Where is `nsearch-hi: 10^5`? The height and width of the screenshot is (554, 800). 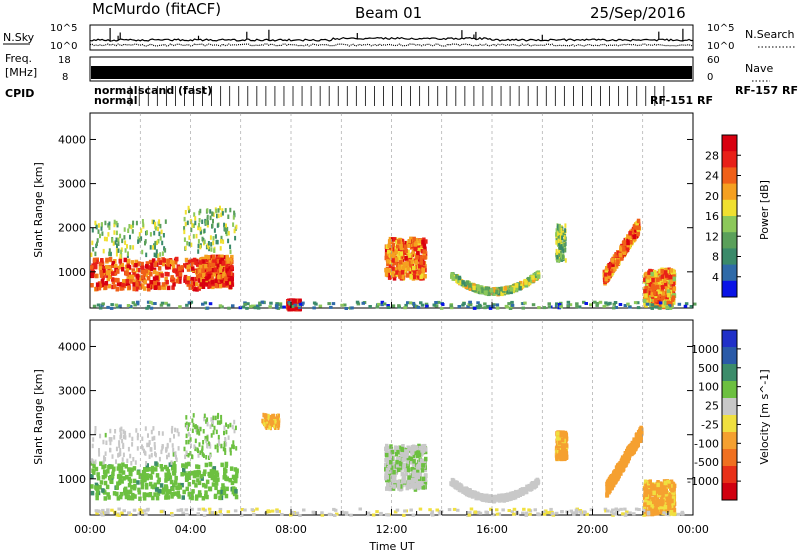
nsearch-hi: 10^5 is located at coordinates (720, 28).